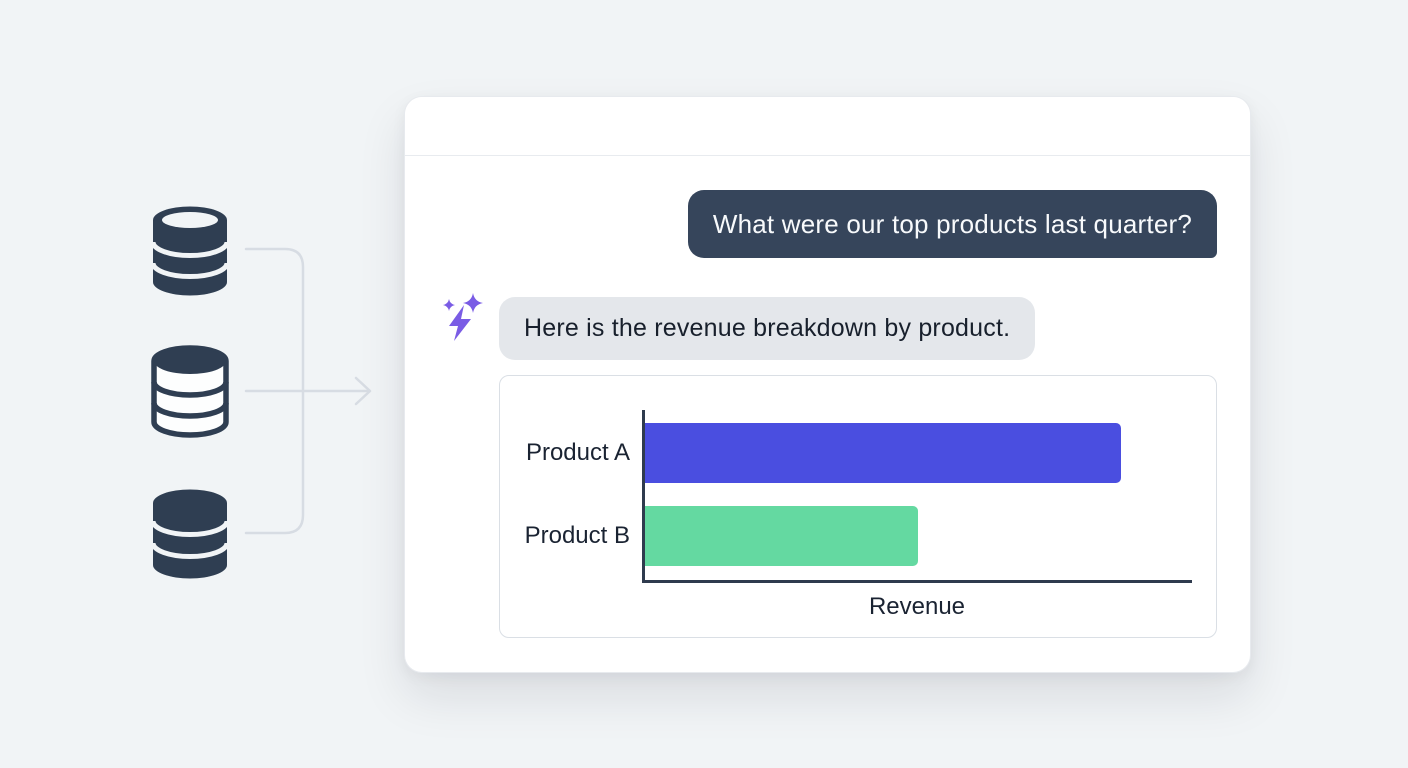  What do you see at coordinates (917, 581) in the screenshot?
I see `x-axis-line` at bounding box center [917, 581].